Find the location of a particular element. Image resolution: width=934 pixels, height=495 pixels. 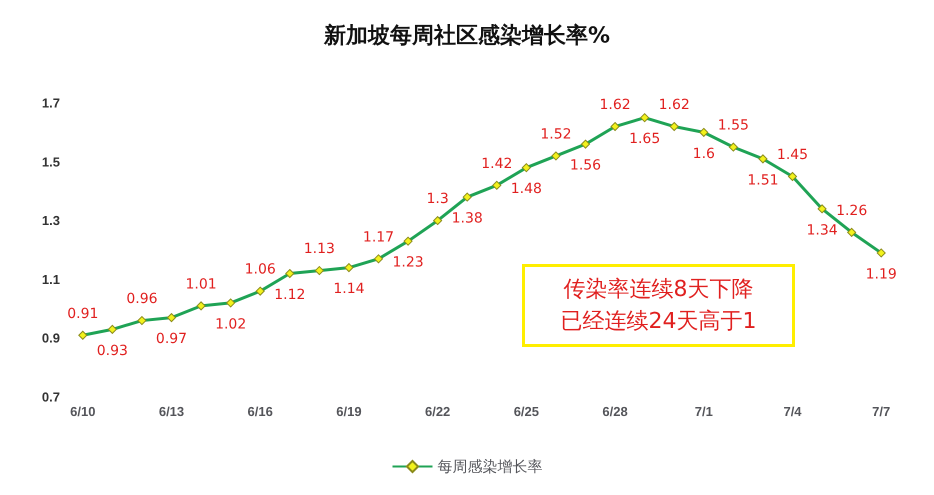

data-label: 1.56 is located at coordinates (586, 166).